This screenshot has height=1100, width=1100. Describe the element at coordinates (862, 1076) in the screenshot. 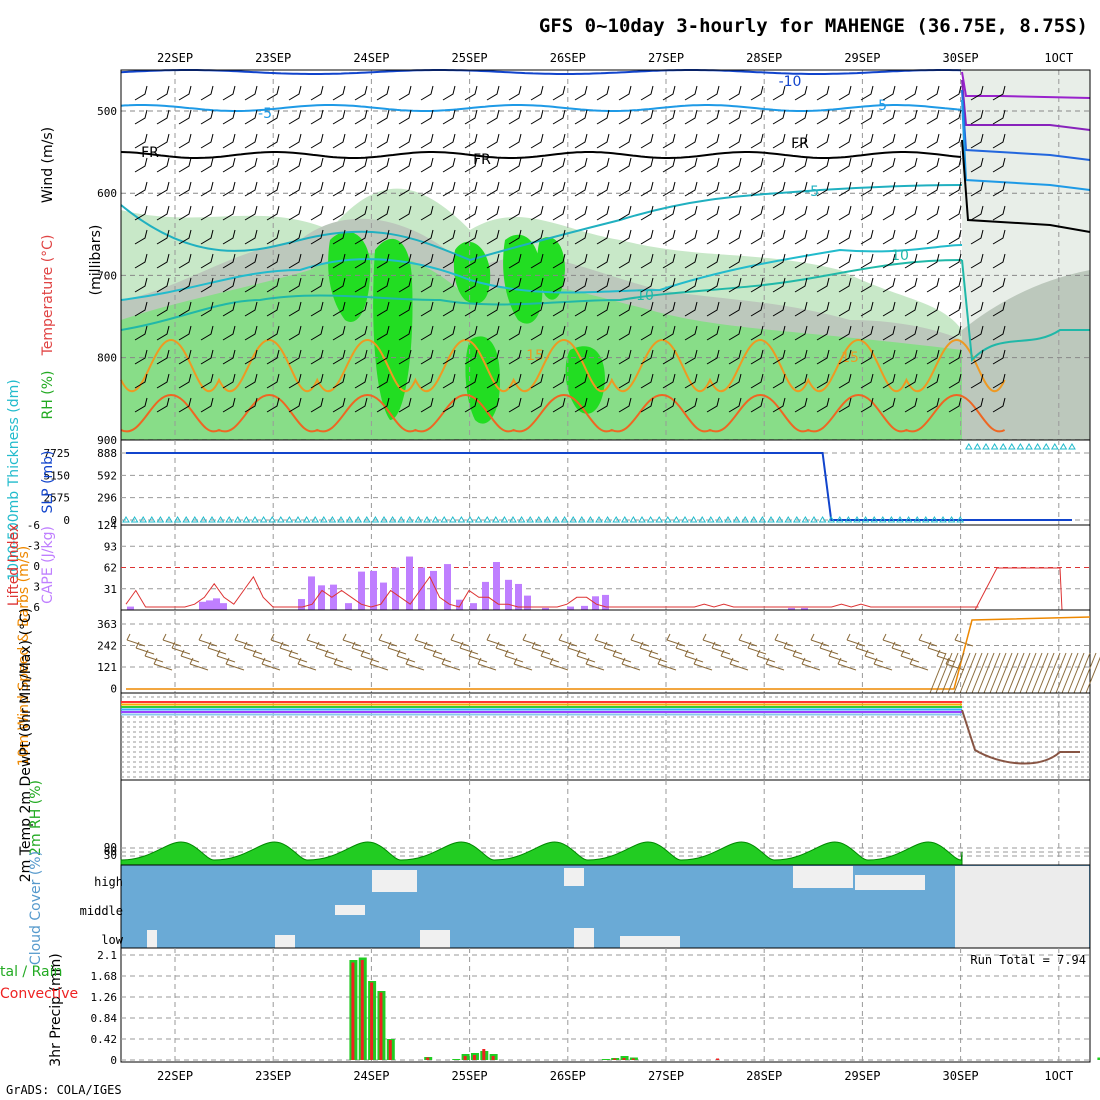

I see `x-tick-label: 29SEP` at that location.